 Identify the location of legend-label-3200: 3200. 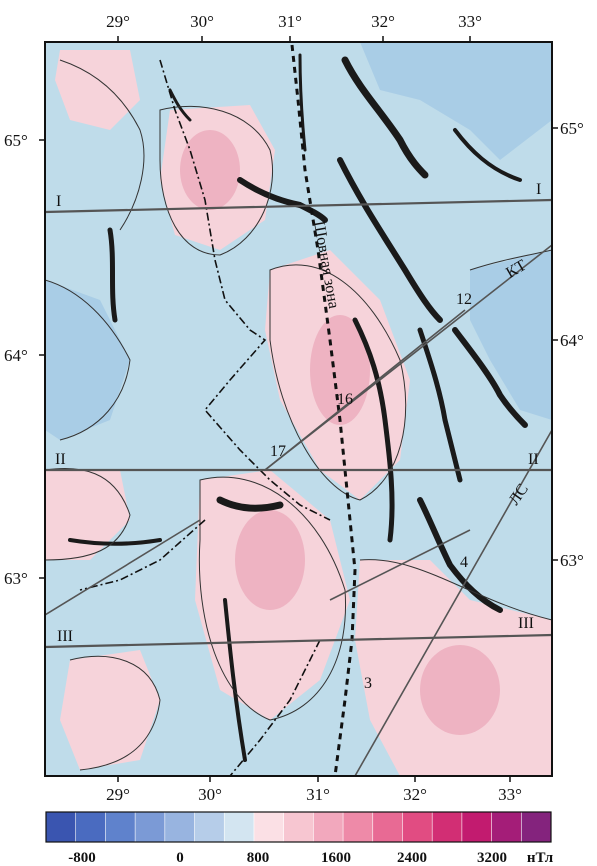
(492, 858).